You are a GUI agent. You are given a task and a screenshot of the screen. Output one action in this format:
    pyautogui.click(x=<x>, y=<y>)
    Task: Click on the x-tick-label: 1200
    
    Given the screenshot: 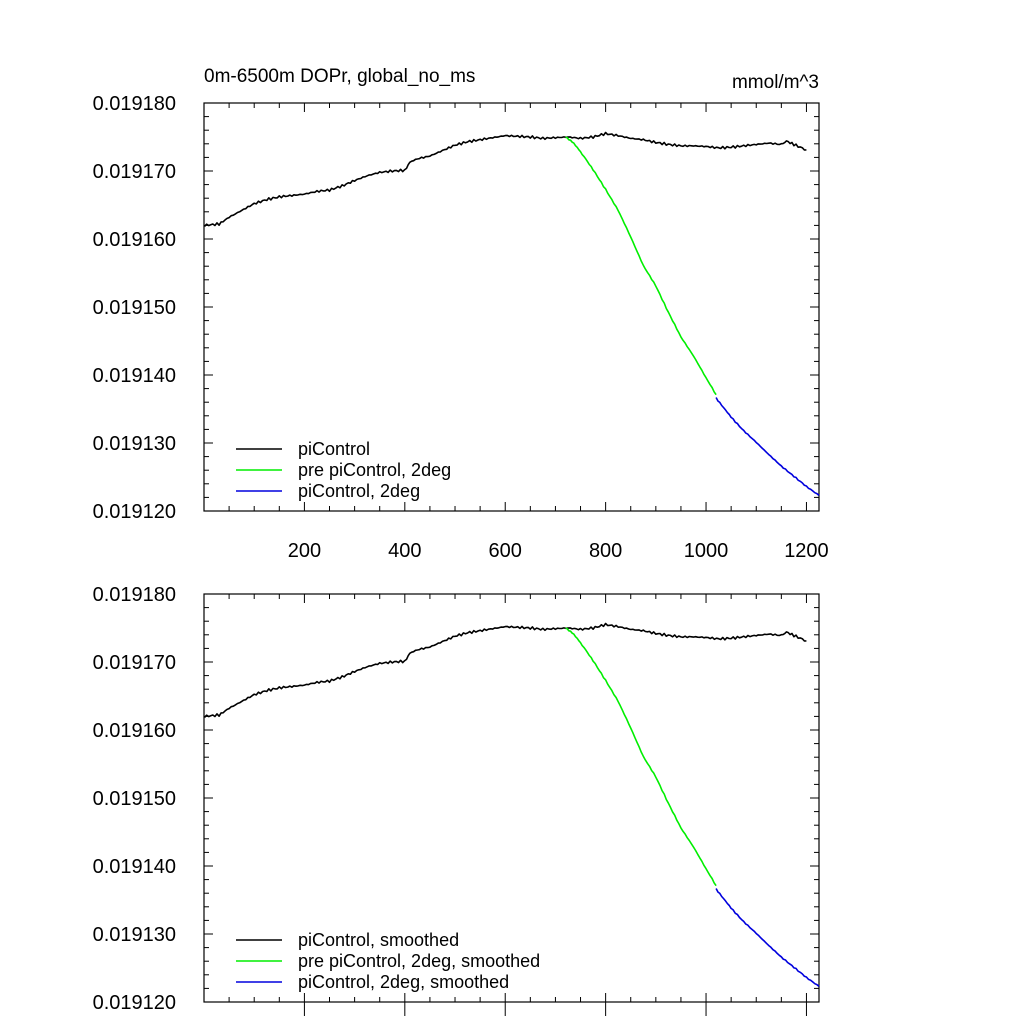 What is the action you would take?
    pyautogui.click(x=806, y=551)
    